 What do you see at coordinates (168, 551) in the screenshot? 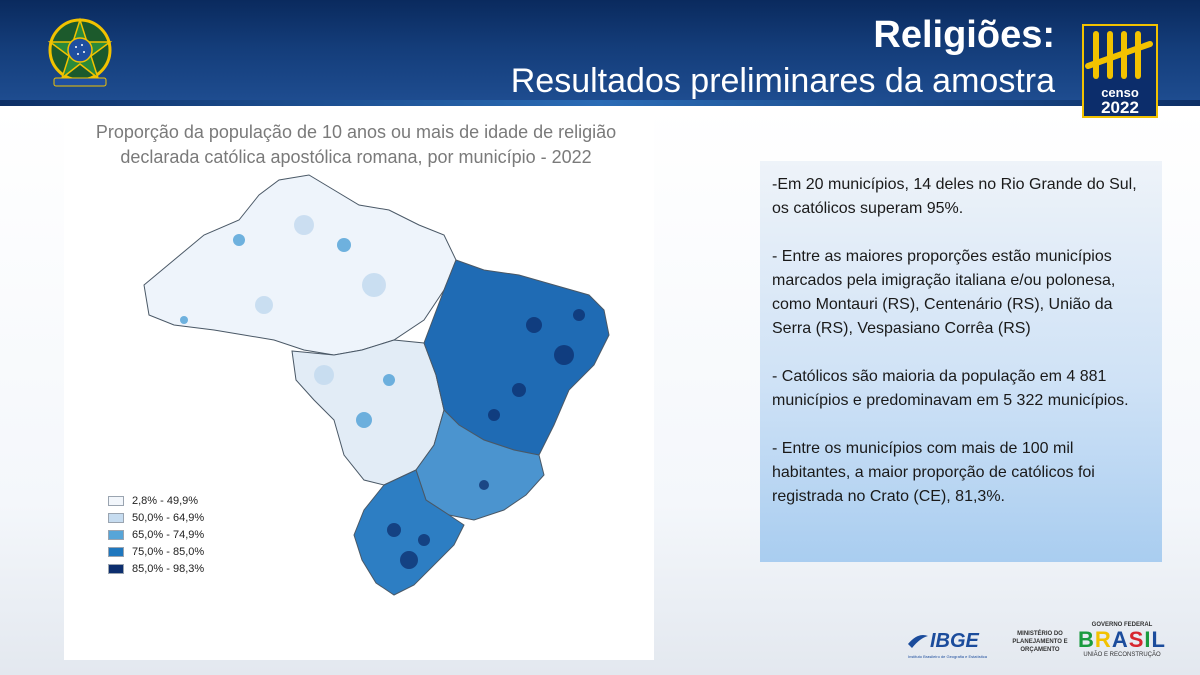
I see `legend-label: 75,0% - 85,0%` at bounding box center [168, 551].